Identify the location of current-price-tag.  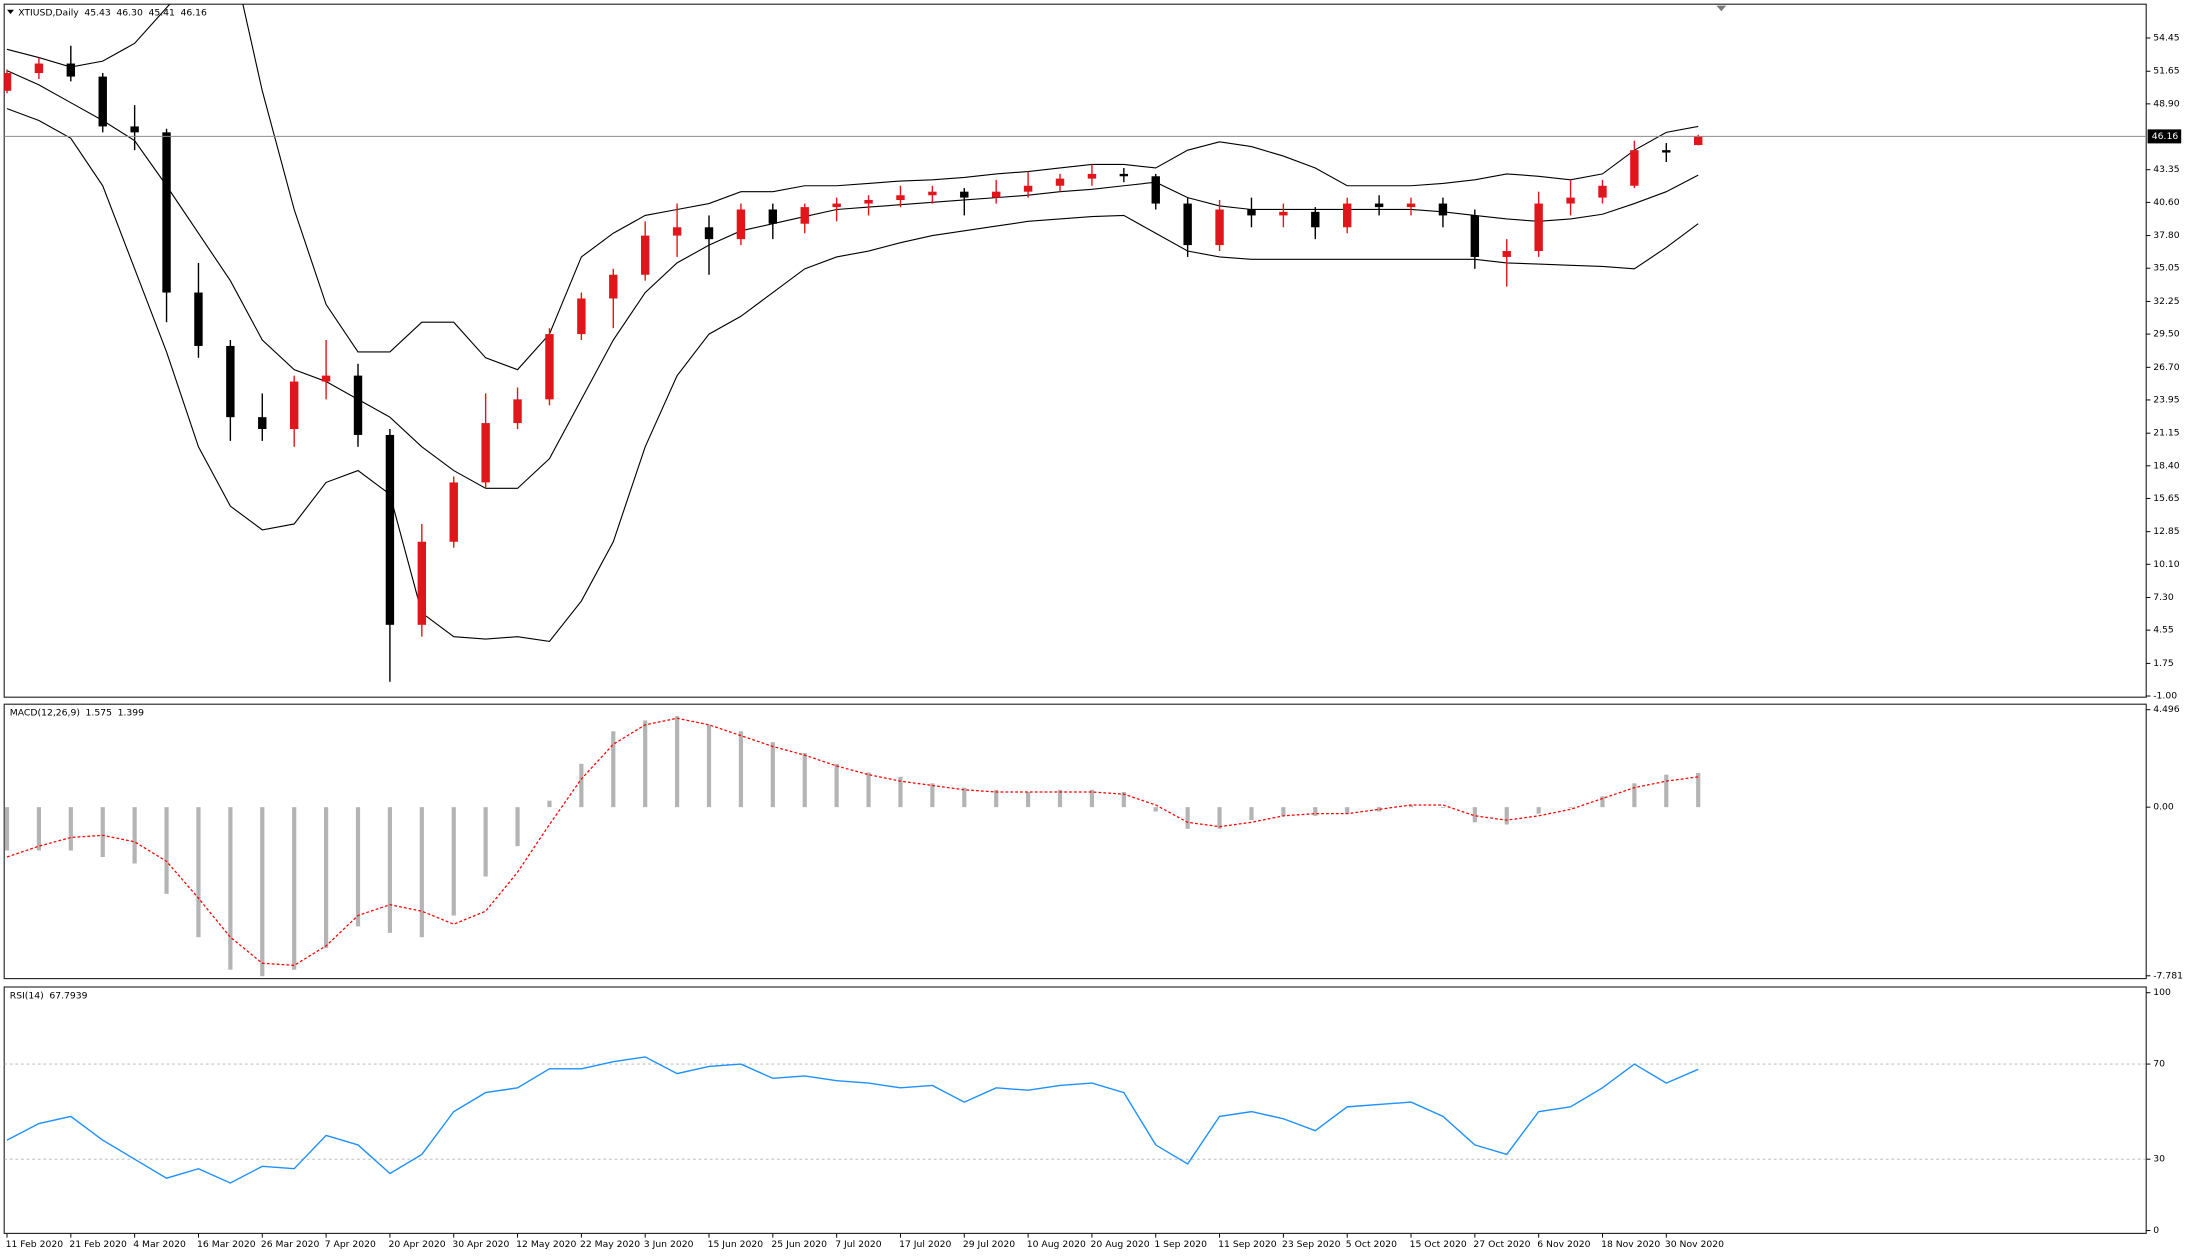
(2164, 136).